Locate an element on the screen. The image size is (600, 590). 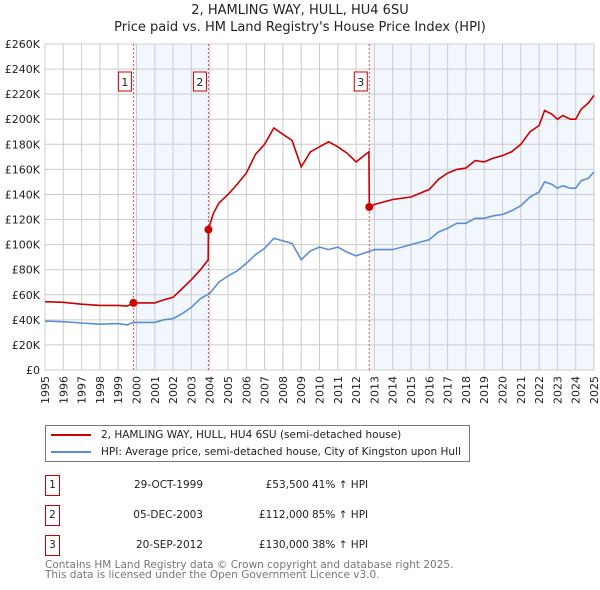
x-tick-label: 2013 is located at coordinates (374, 390).